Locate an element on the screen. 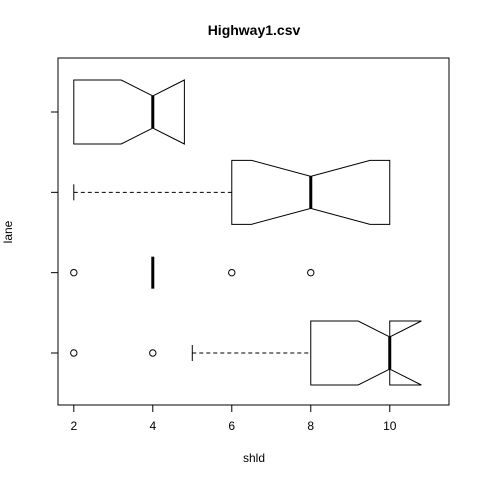  x-tick-label: 10 is located at coordinates (390, 426).